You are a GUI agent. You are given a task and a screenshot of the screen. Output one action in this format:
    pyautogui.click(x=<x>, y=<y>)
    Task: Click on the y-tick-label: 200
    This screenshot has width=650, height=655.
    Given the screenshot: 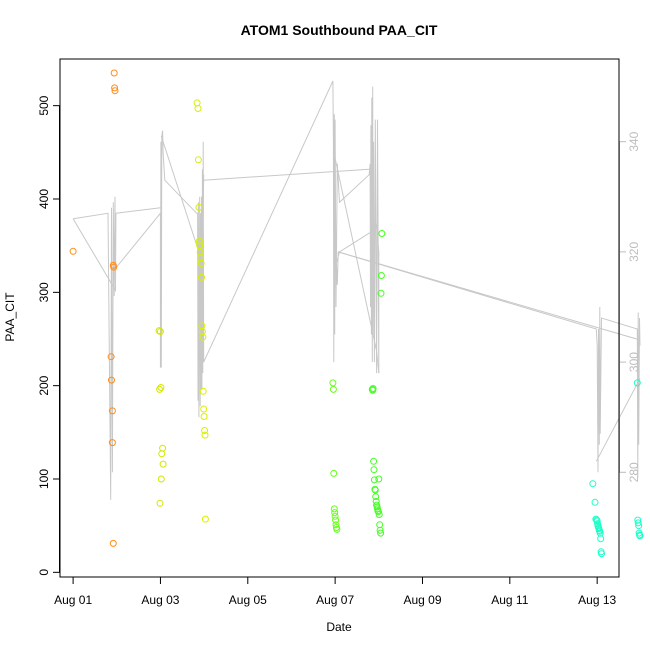 What is the action you would take?
    pyautogui.click(x=44, y=385)
    